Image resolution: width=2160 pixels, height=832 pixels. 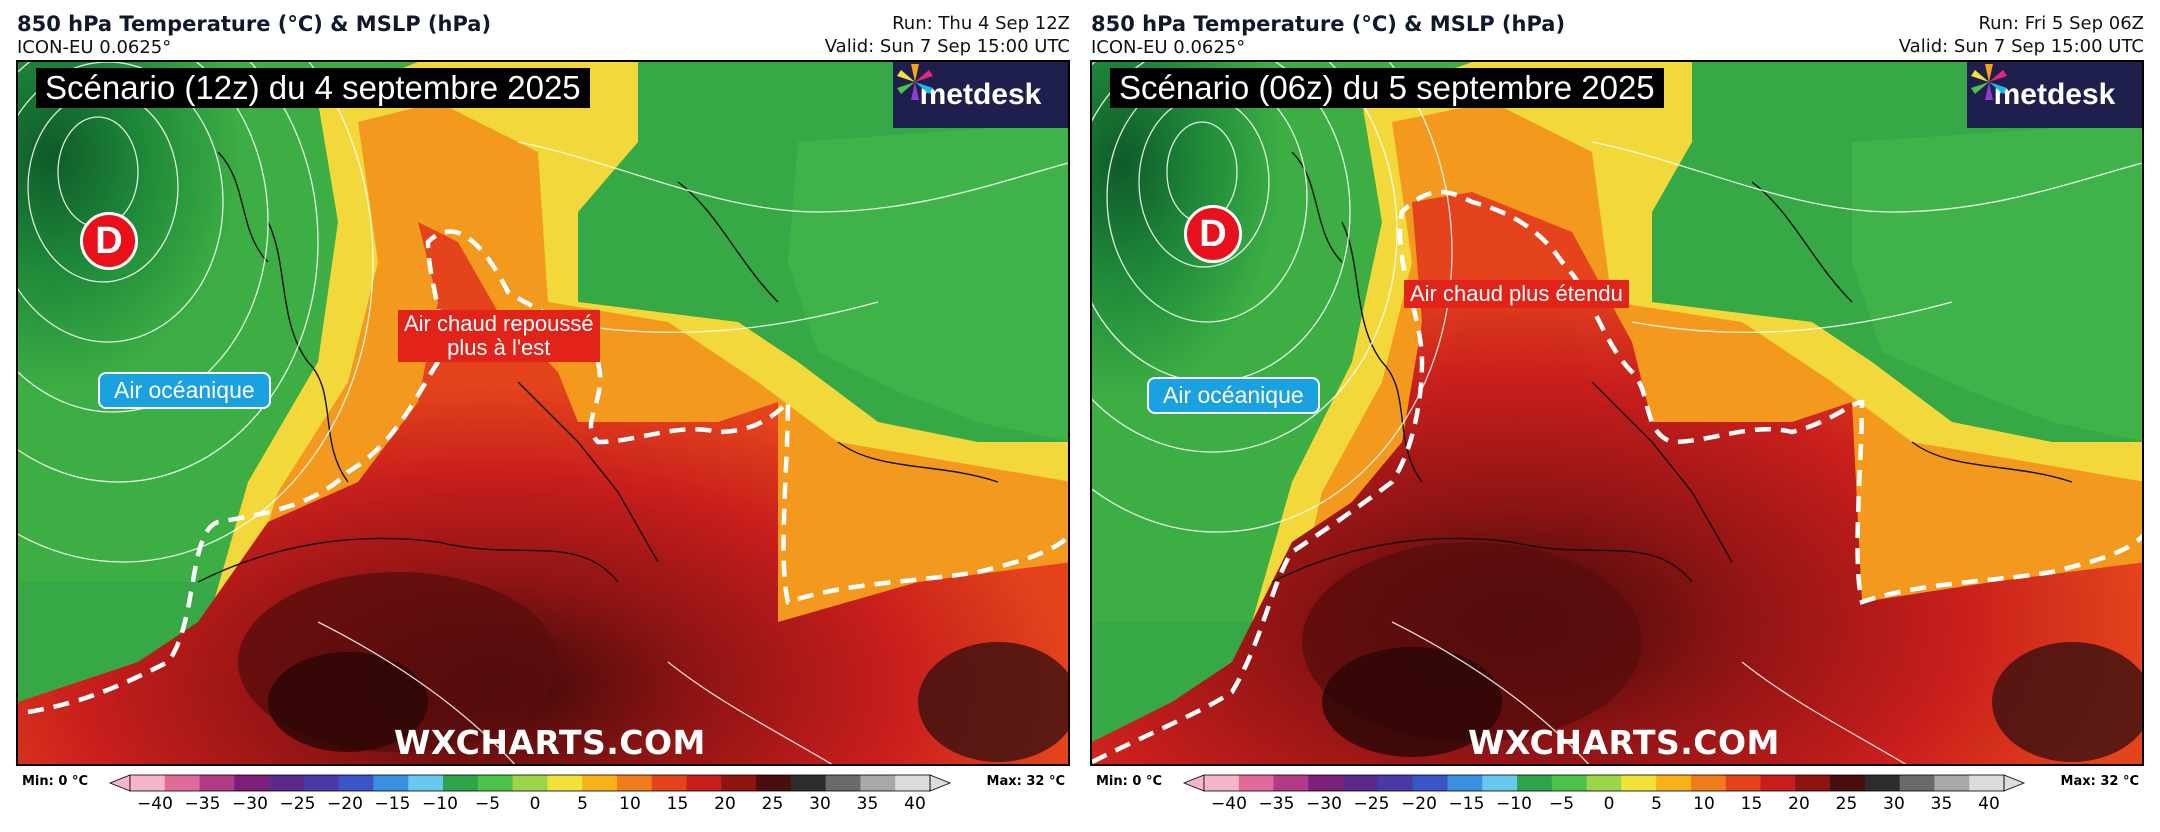 I want to click on scenario-title: Scénario (06z) du 5 septembre 2025, so click(x=1387, y=88).